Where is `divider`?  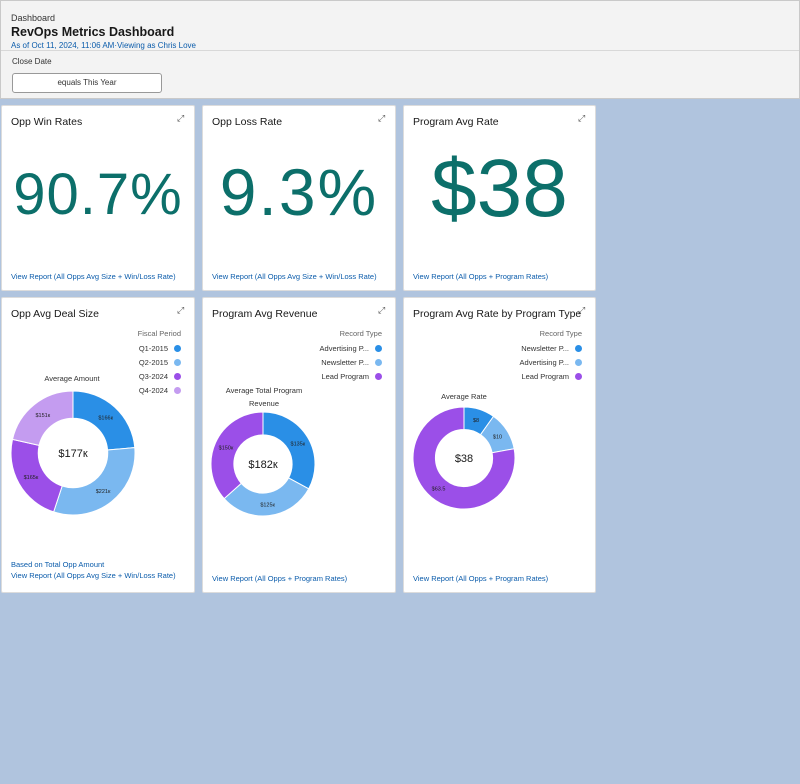 divider is located at coordinates (400, 50).